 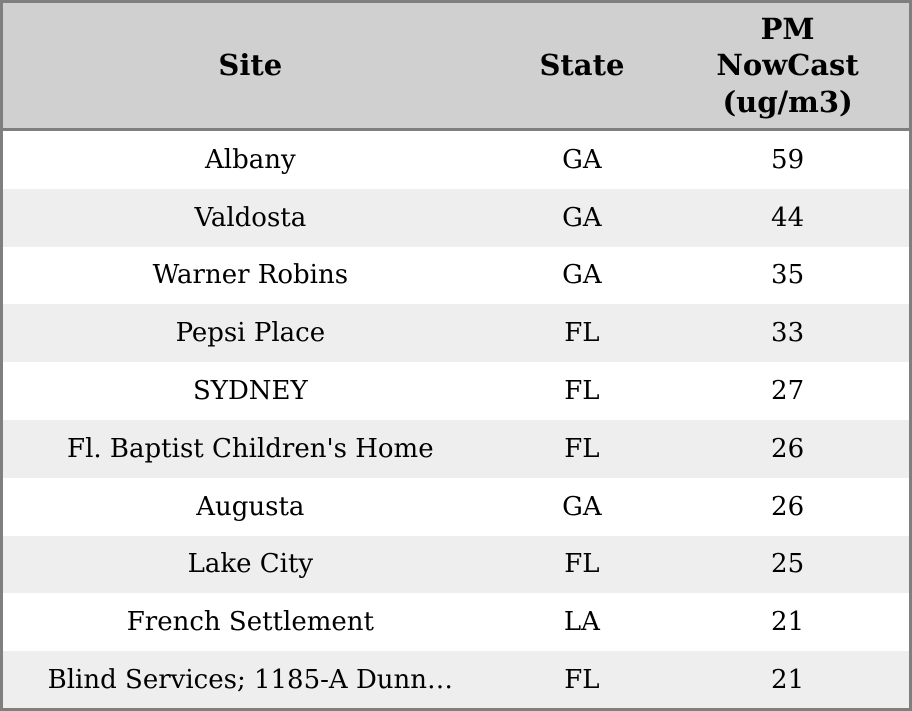 I want to click on table-row: Fl. Baptist Children's Home FL 26, so click(x=456, y=448).